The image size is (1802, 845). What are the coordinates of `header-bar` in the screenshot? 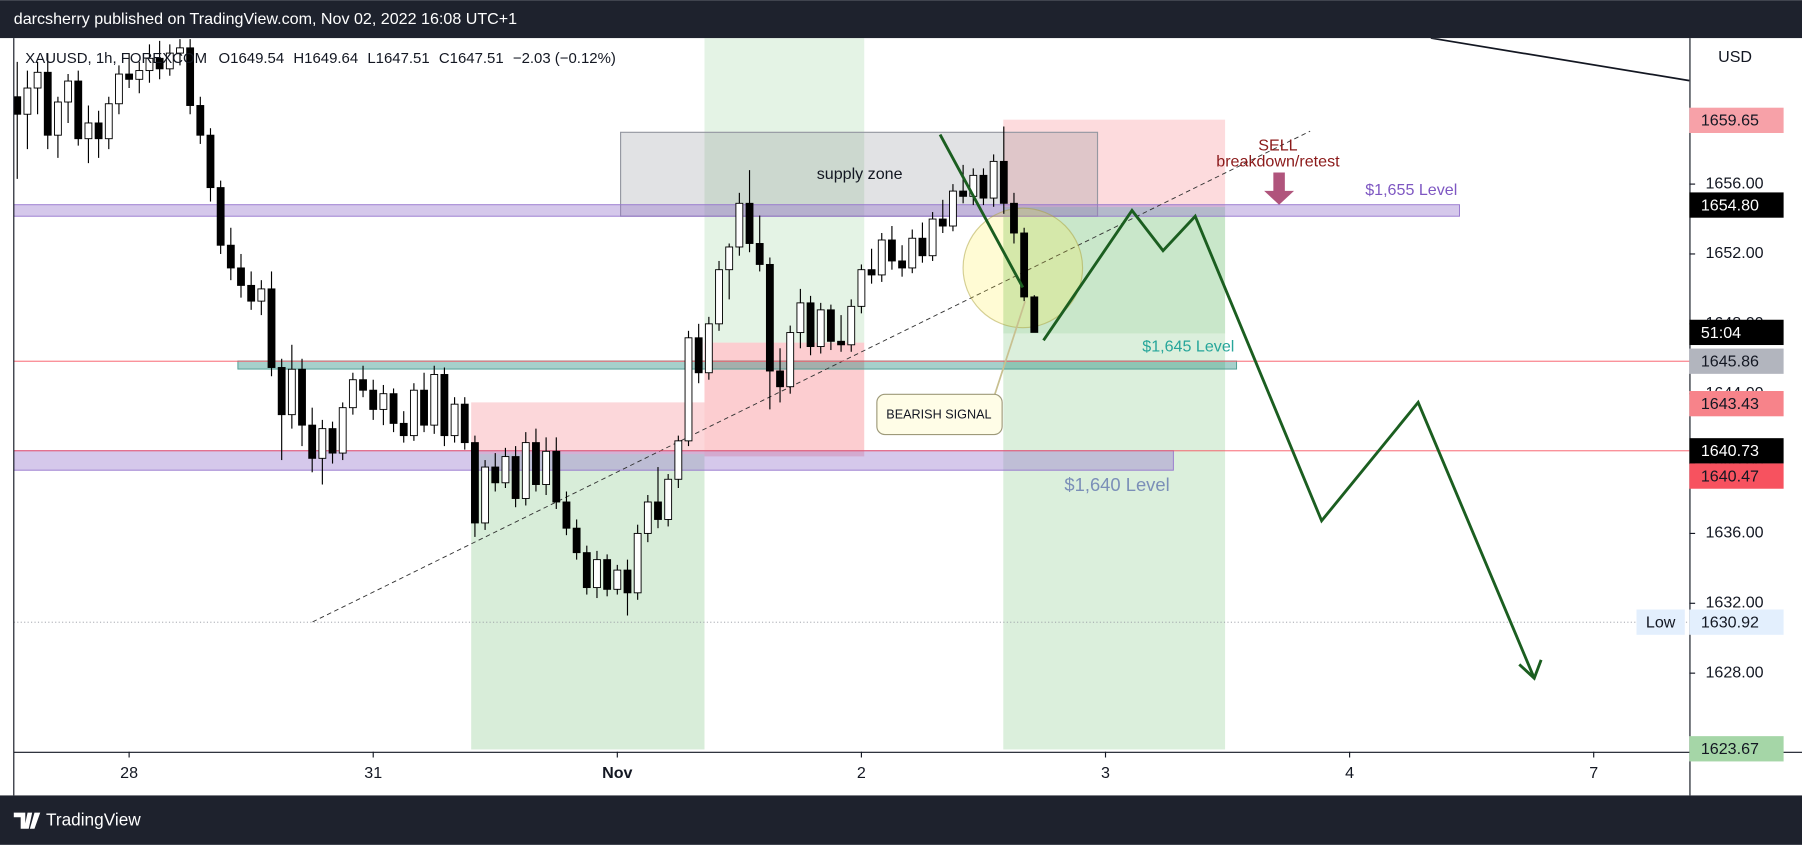 It's located at (901, 19).